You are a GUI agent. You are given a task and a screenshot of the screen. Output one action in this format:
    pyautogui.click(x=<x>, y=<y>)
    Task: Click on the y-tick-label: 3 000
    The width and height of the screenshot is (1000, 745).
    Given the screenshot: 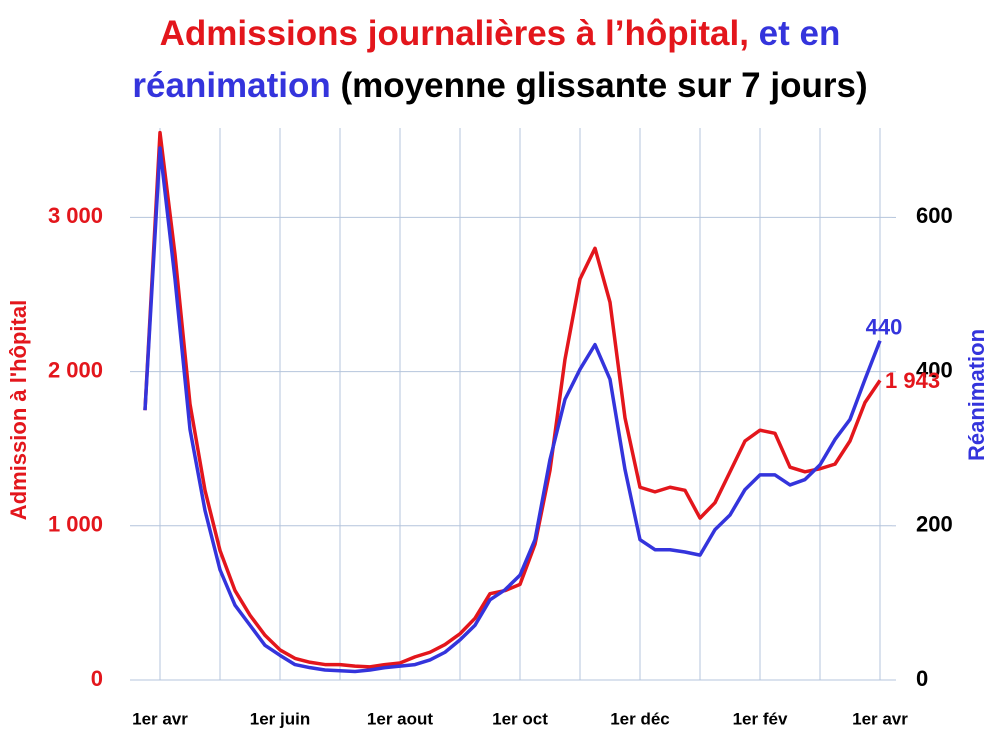 What is the action you would take?
    pyautogui.click(x=75, y=215)
    